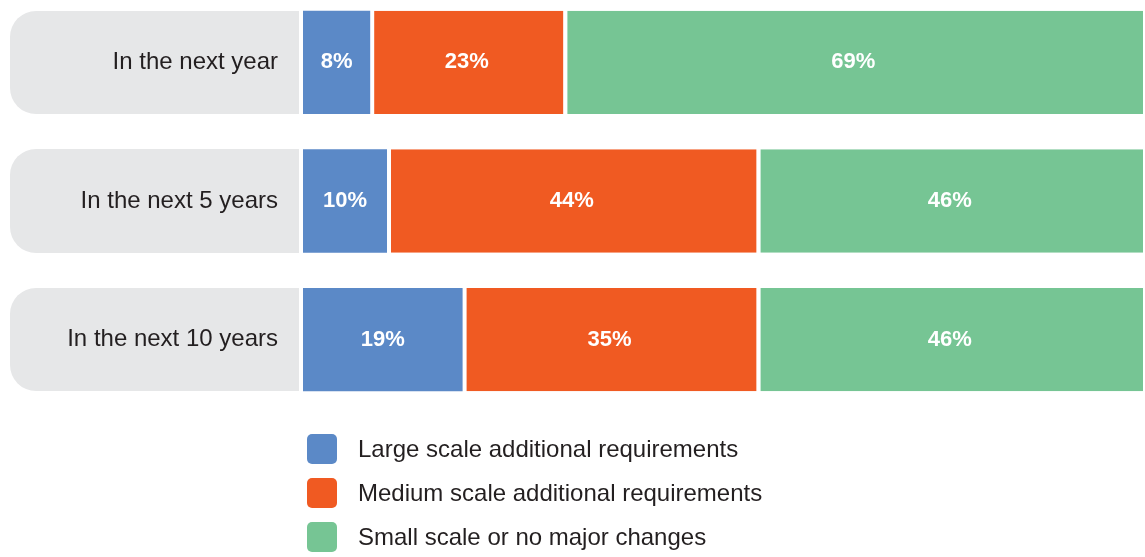 This screenshot has width=1145, height=557. What do you see at coordinates (336, 61) in the screenshot?
I see `data-label: 8%` at bounding box center [336, 61].